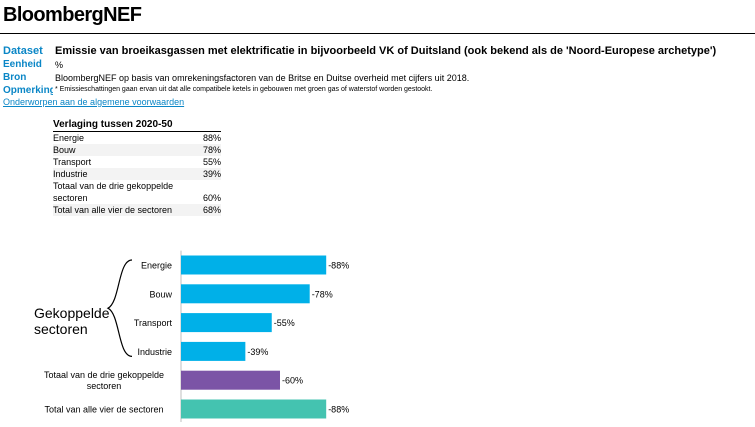 This screenshot has height=427, width=755. I want to click on table-row-value: 60%, so click(211, 198).